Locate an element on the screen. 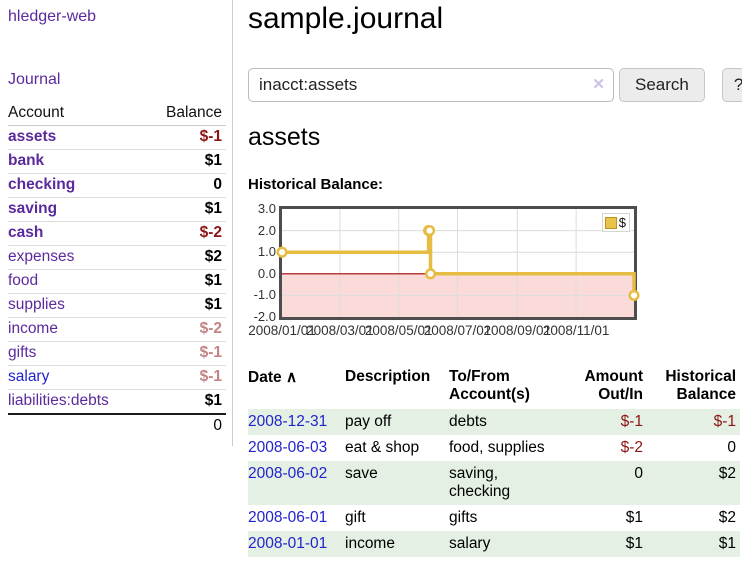 The height and width of the screenshot is (582, 742). app-title-link: hledger-web is located at coordinates (52, 16).